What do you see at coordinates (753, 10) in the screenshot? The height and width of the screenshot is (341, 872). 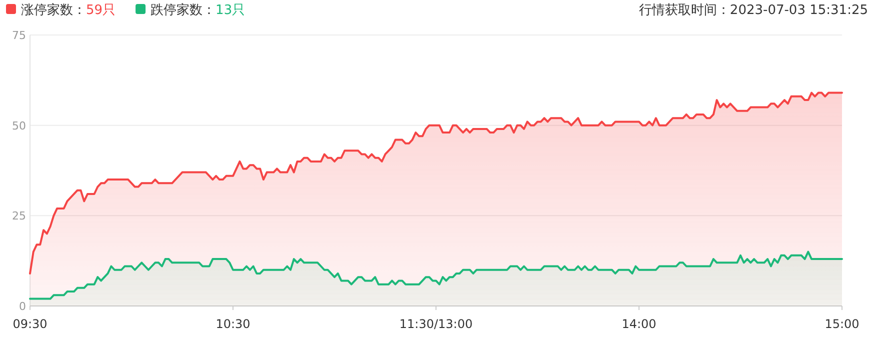 I see `chart-title: 行情获取时间：2023-07-03 15:31:25` at bounding box center [753, 10].